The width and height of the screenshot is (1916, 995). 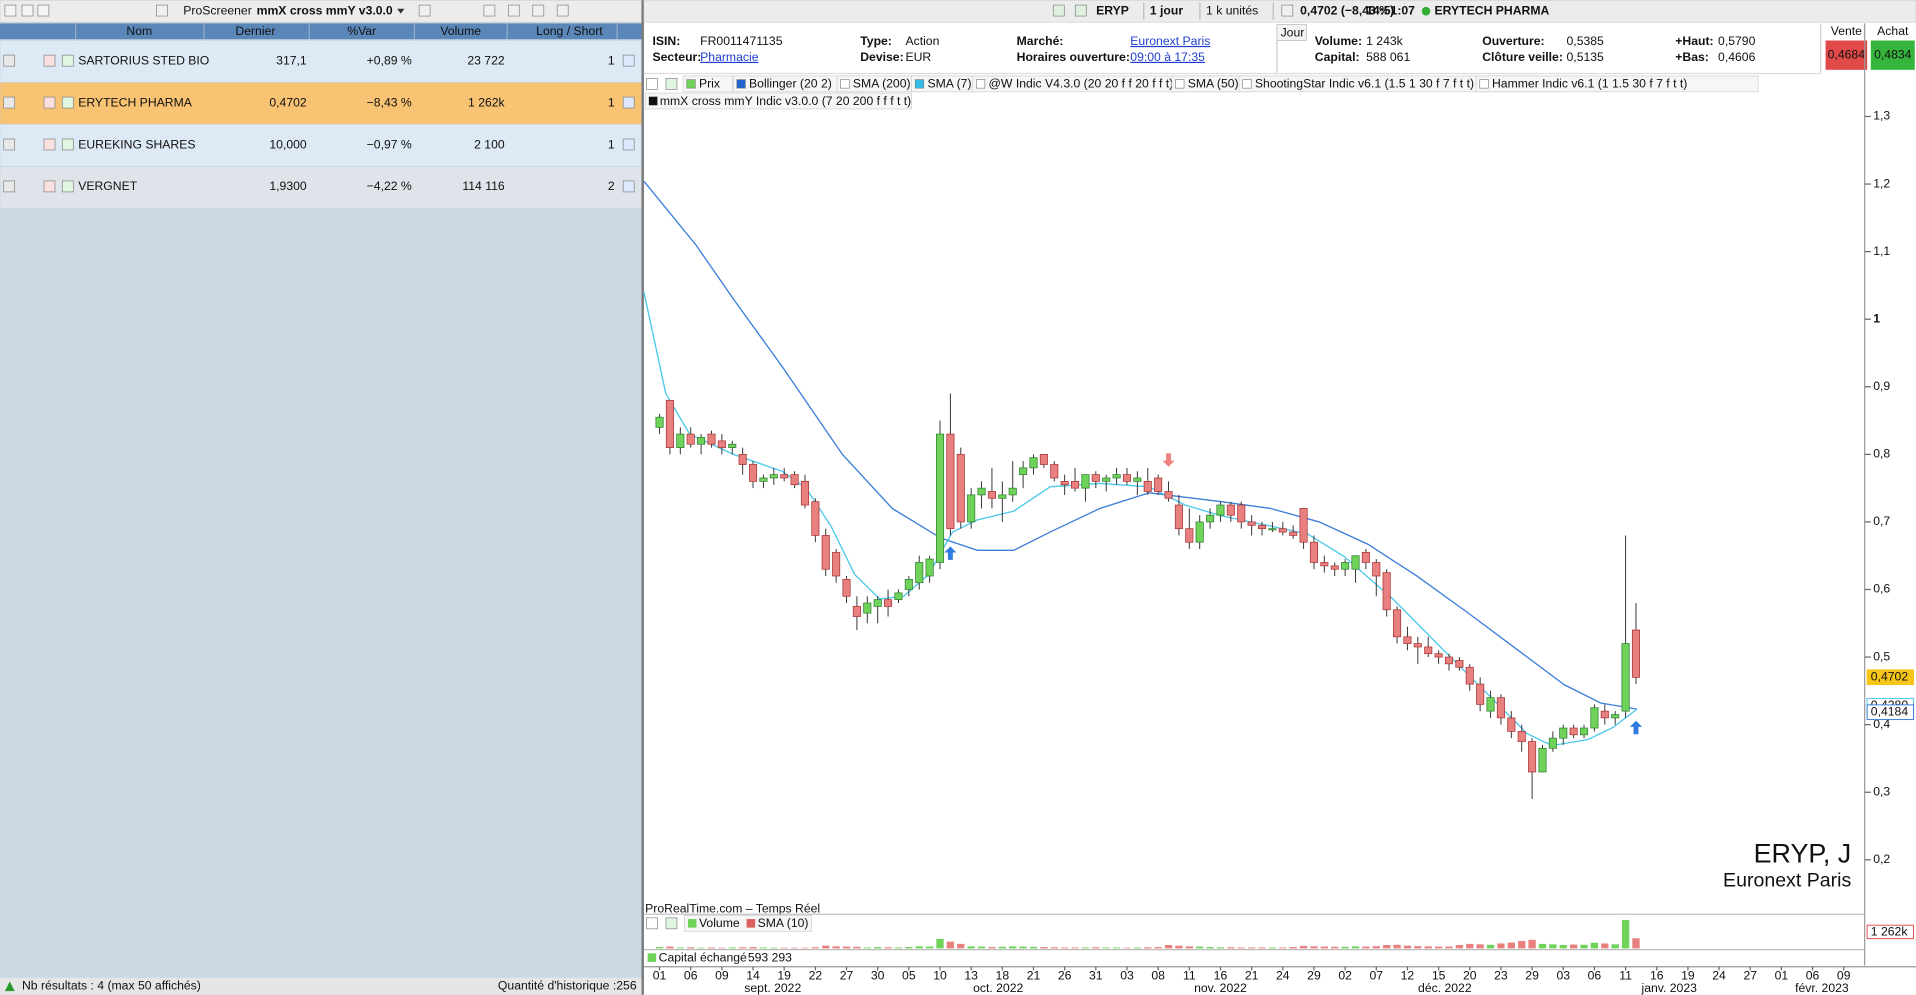 I want to click on screener-cell: 0,4702, so click(x=288, y=102).